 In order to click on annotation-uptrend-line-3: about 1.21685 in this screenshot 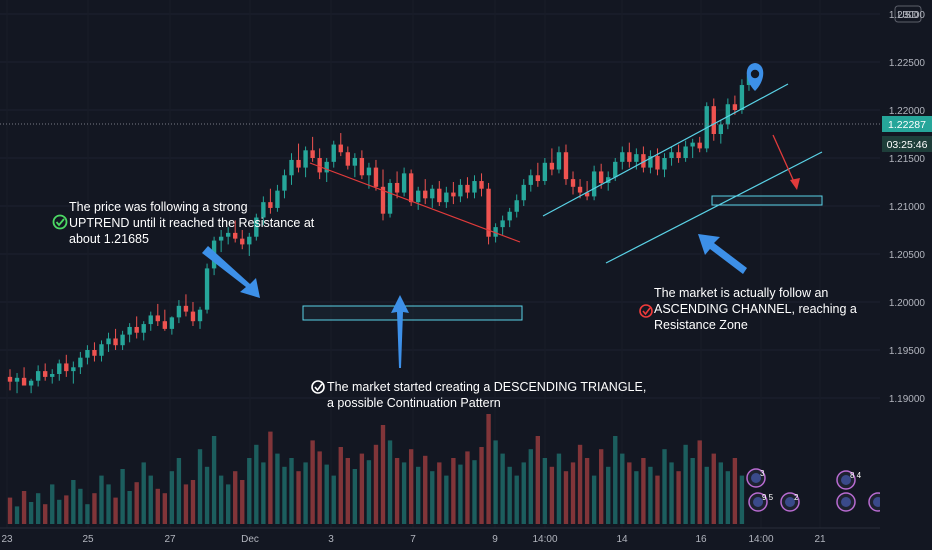, I will do `click(109, 239)`.